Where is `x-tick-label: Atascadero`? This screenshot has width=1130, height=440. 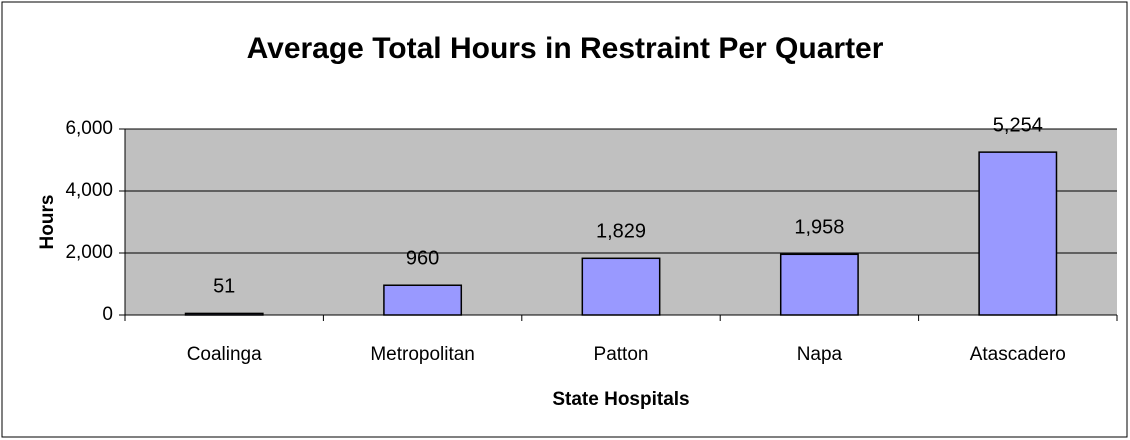
x-tick-label: Atascadero is located at coordinates (1018, 354).